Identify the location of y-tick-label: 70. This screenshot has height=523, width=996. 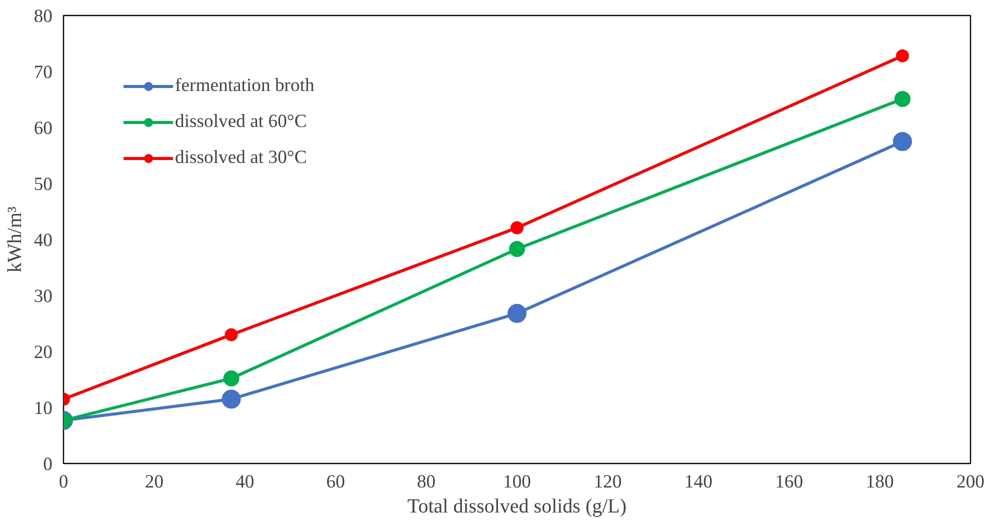
(43, 72).